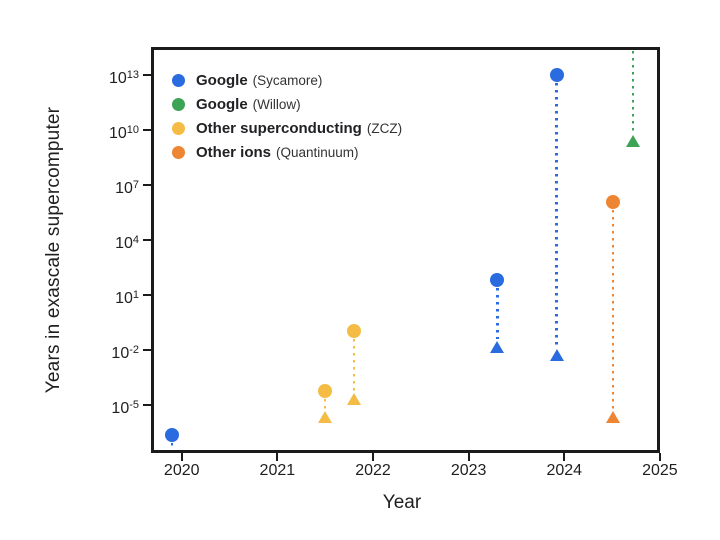  Describe the element at coordinates (125, 353) in the screenshot. I see `y-tick-label: 10⁻²` at that location.